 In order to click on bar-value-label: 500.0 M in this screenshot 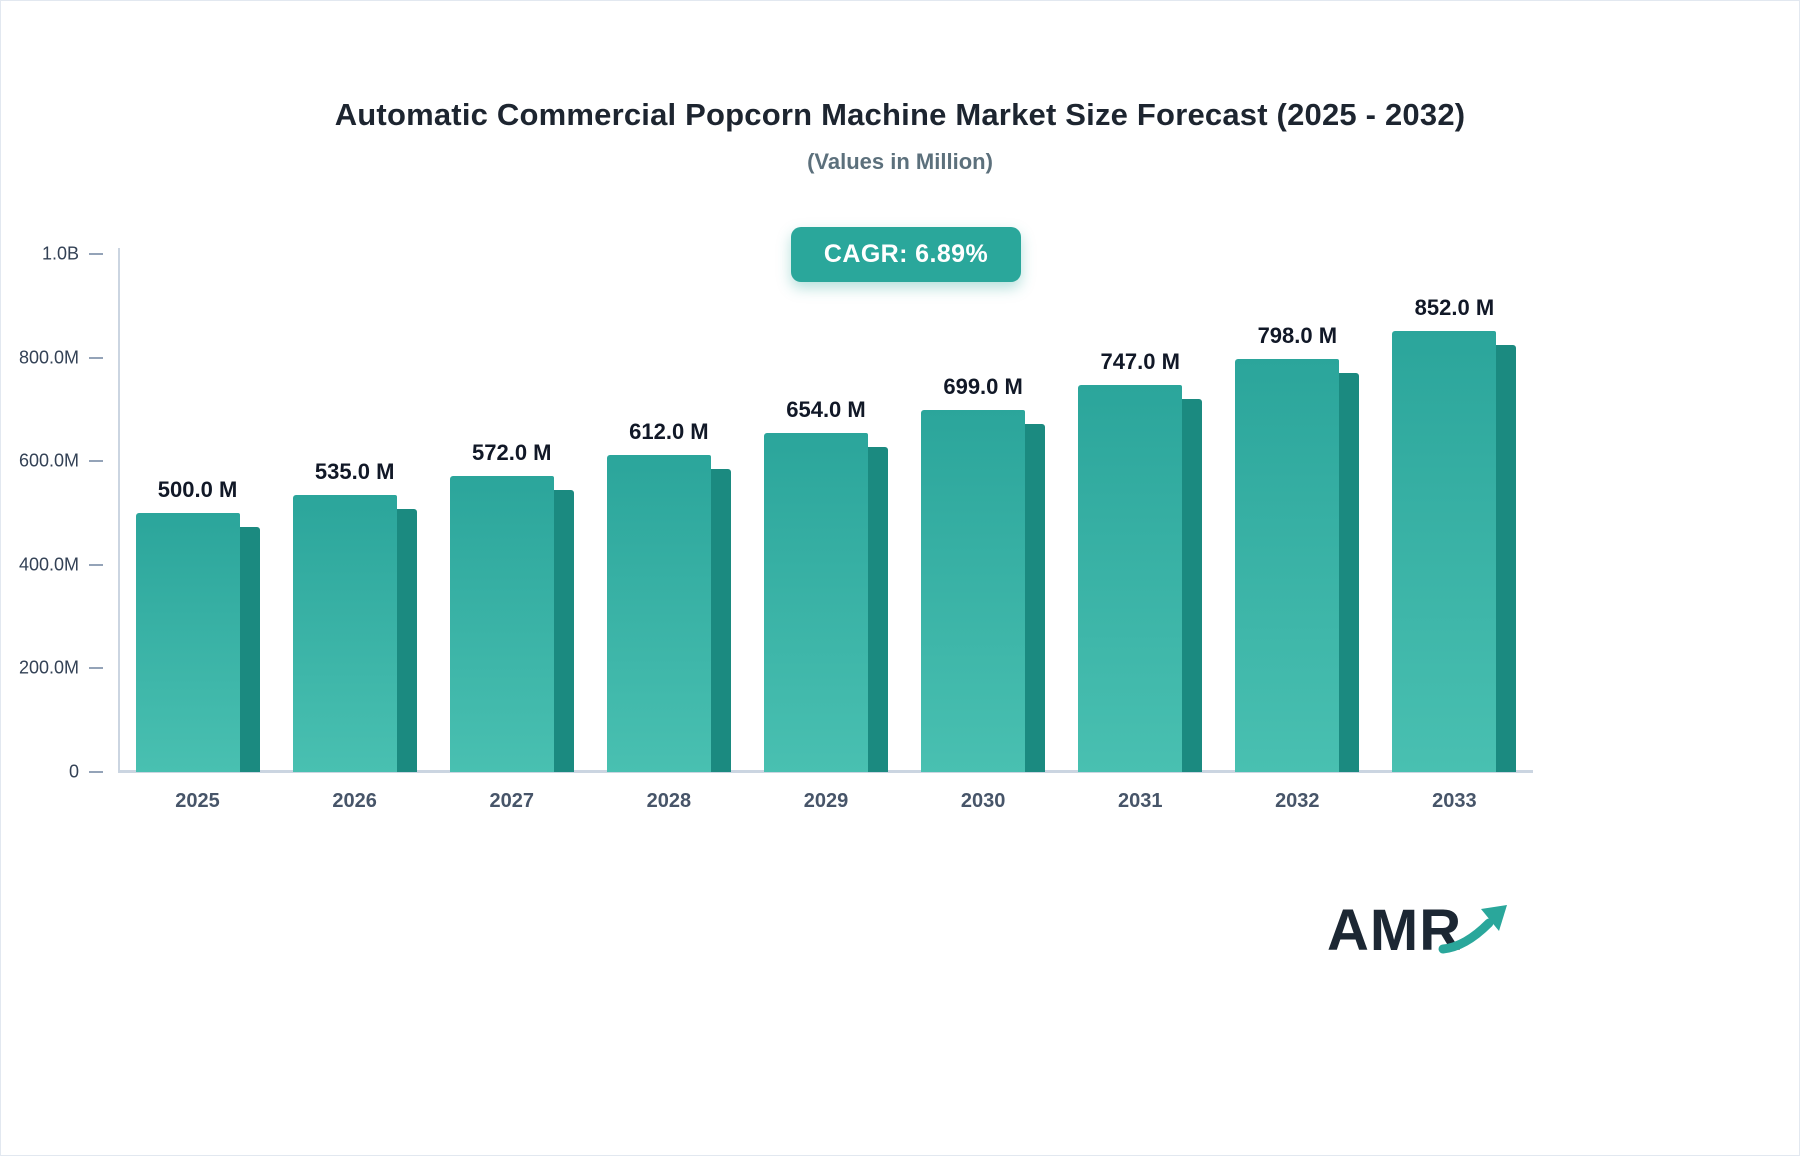, I will do `click(197, 489)`.